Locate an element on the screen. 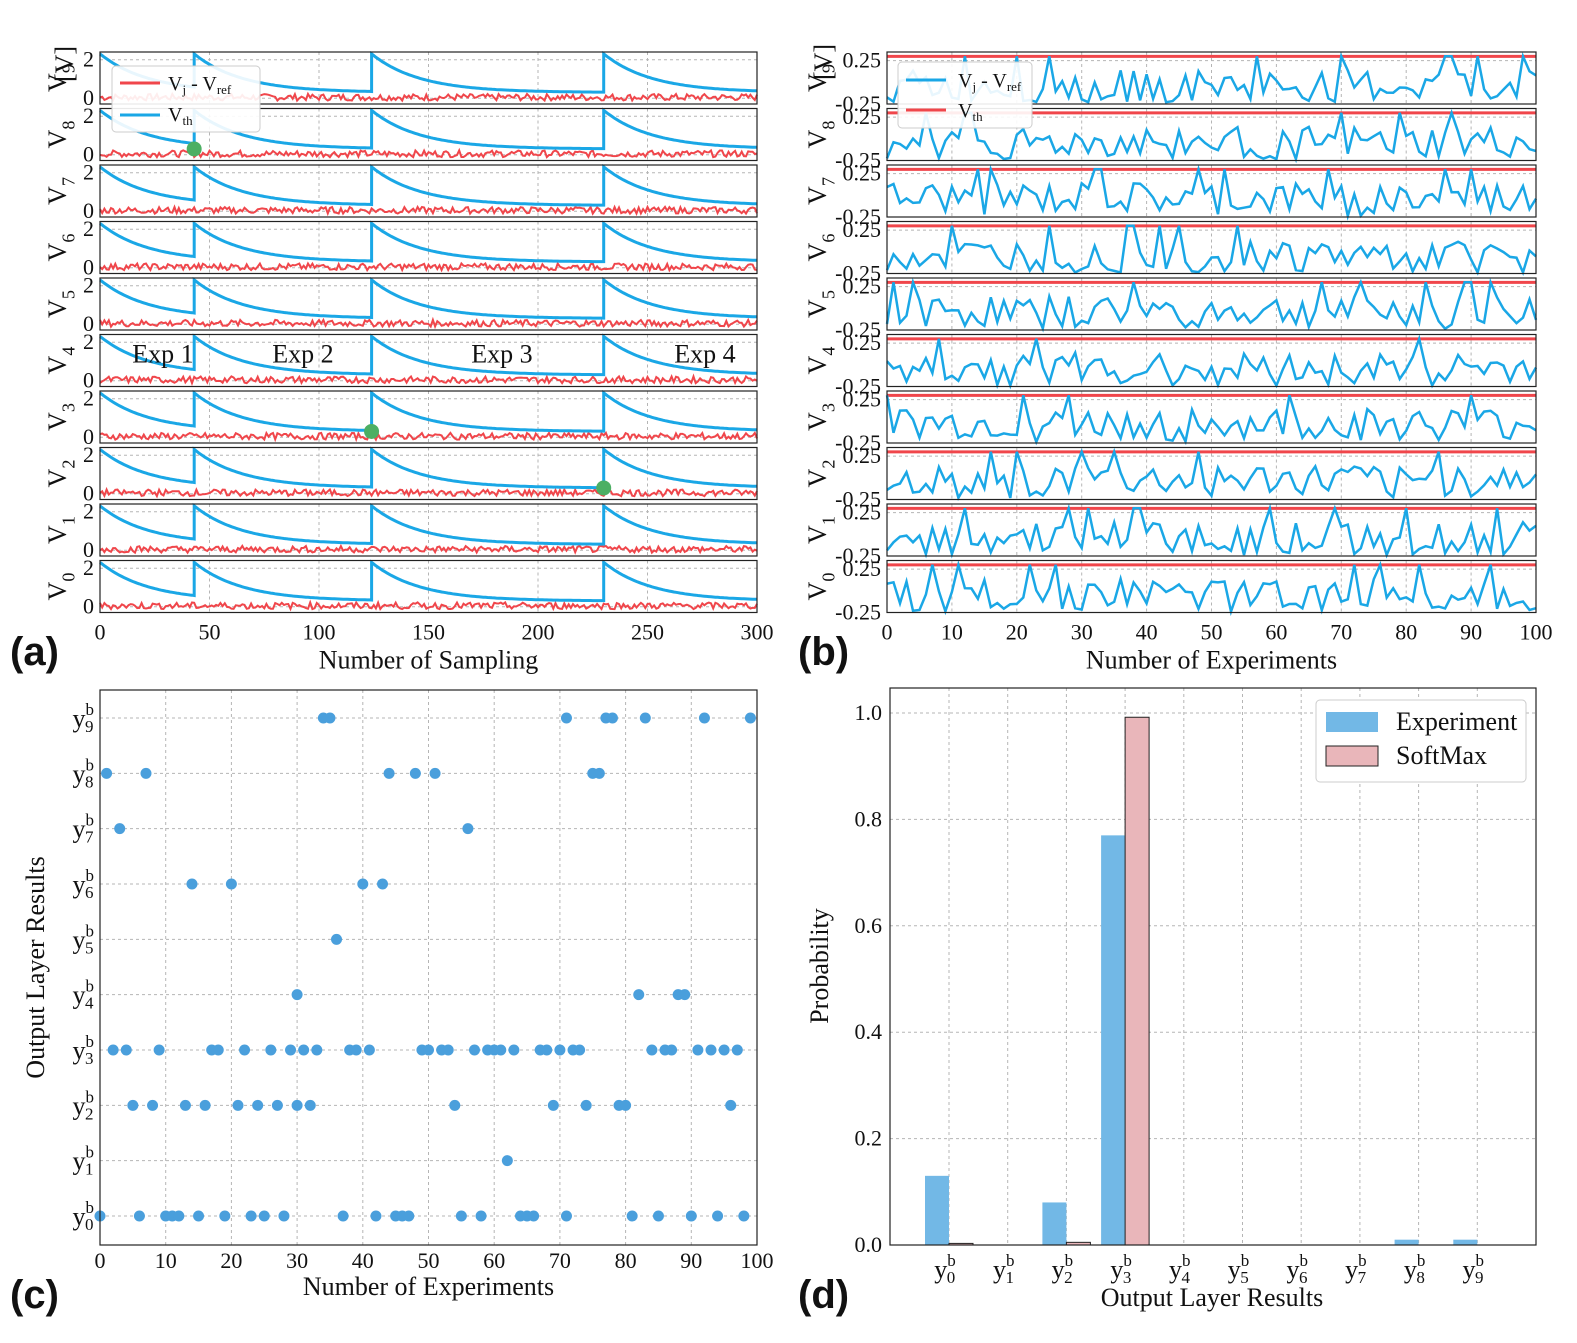 Image resolution: width=1577 pixels, height=1343 pixels. ytick-label: 0.6 is located at coordinates (869, 925).